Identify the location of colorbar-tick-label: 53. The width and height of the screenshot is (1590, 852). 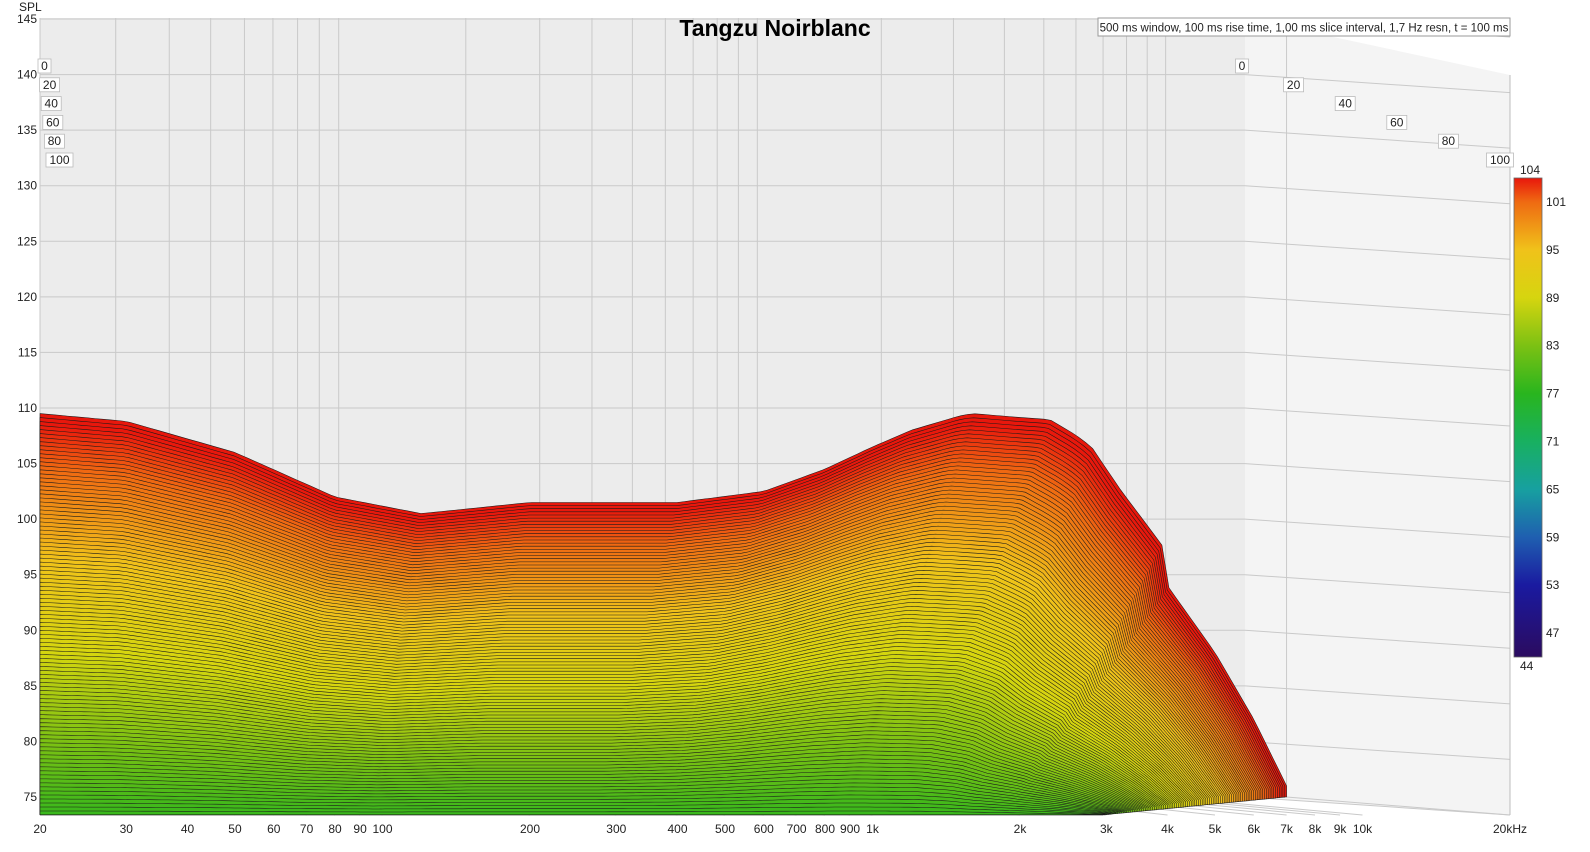
(1553, 585).